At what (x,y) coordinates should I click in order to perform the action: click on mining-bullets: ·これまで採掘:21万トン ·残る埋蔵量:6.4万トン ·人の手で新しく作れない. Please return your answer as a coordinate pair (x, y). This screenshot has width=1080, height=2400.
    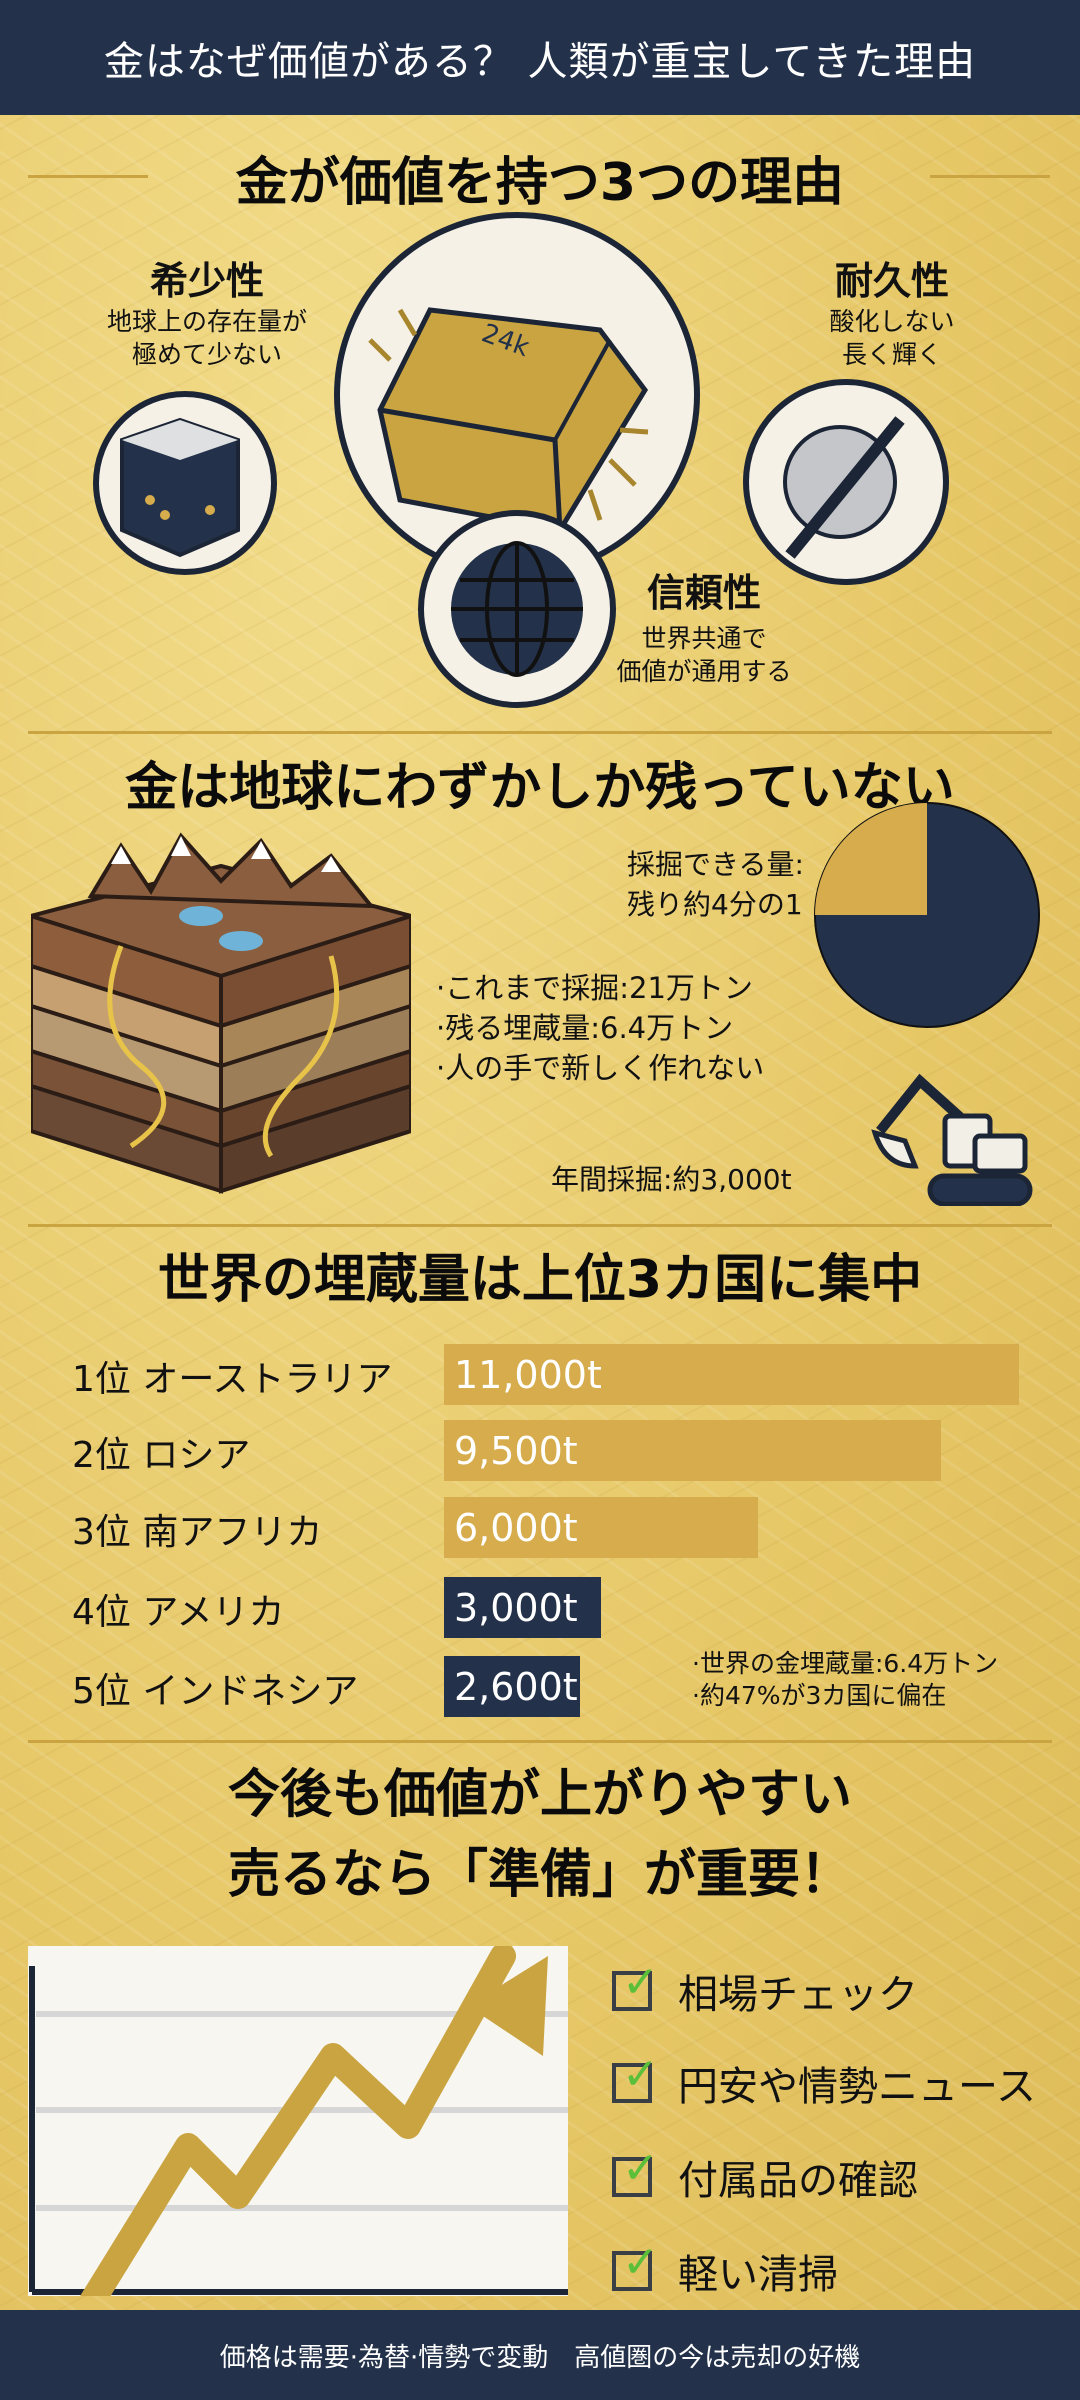
    Looking at the image, I should click on (600, 1028).